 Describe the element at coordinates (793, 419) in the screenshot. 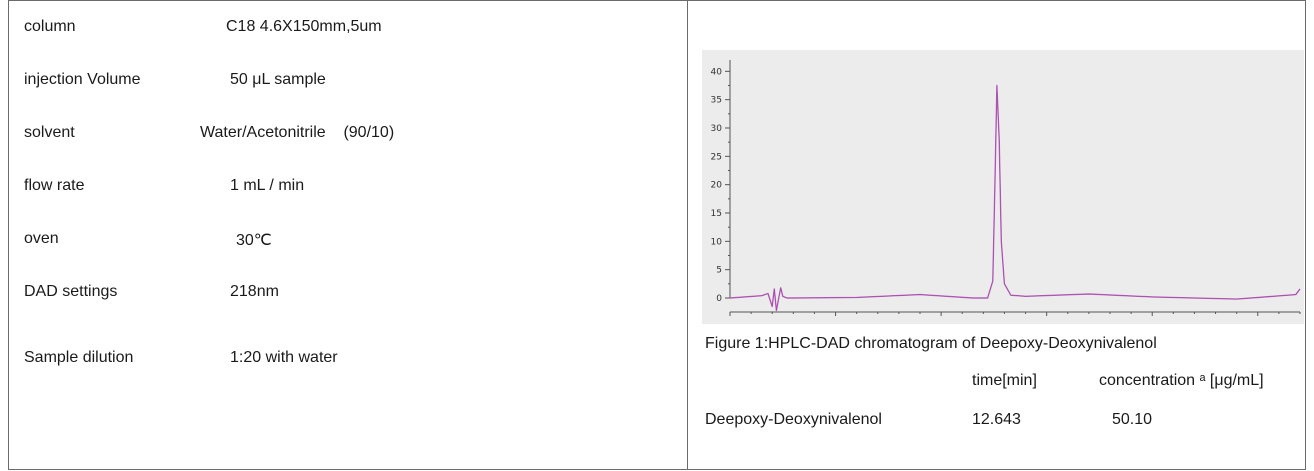

I see `compound-name: Deepoxy-Deoxynivalenol` at that location.